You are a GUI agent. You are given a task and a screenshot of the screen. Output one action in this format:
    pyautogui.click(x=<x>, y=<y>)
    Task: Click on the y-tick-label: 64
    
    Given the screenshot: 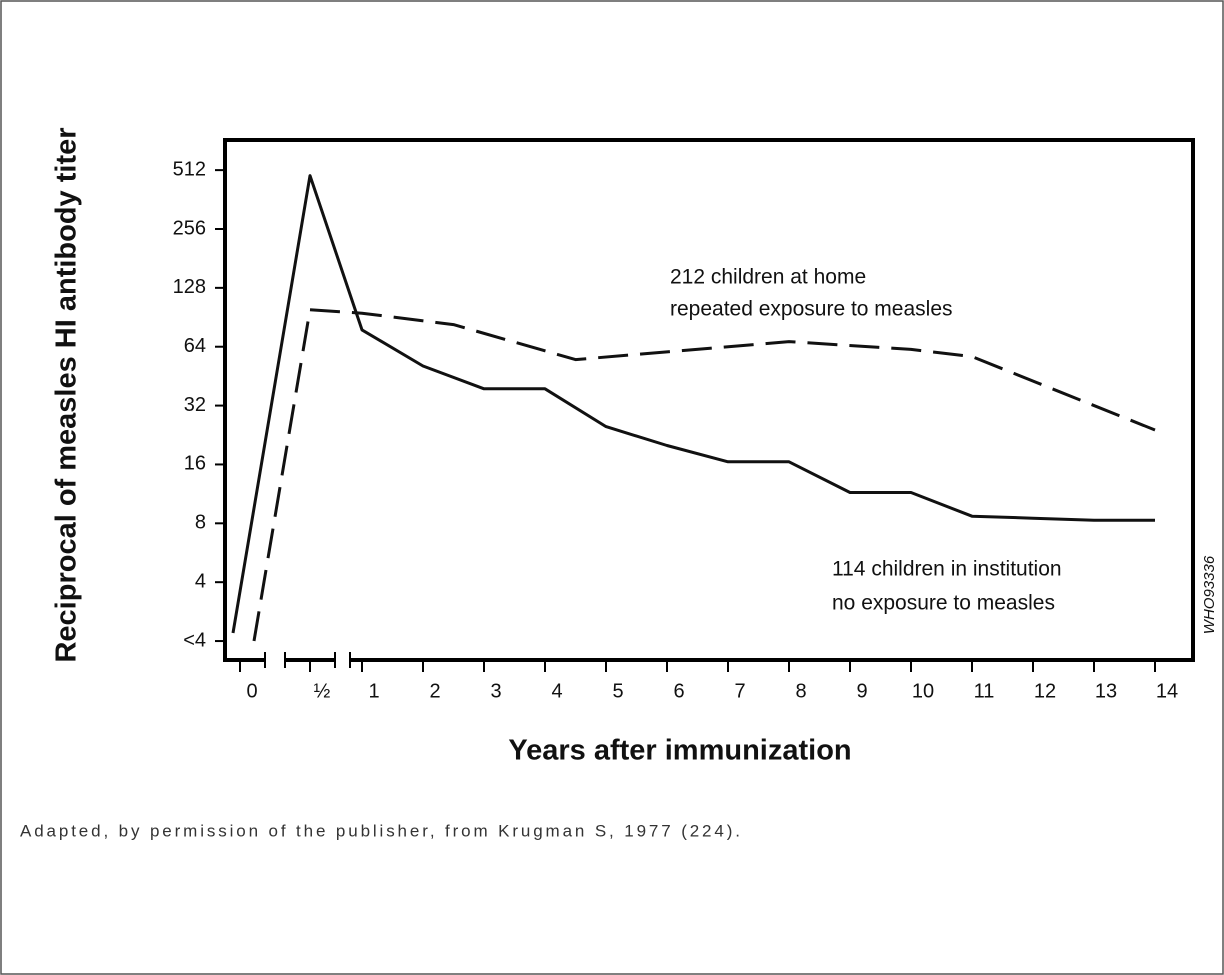 What is the action you would take?
    pyautogui.click(x=195, y=346)
    